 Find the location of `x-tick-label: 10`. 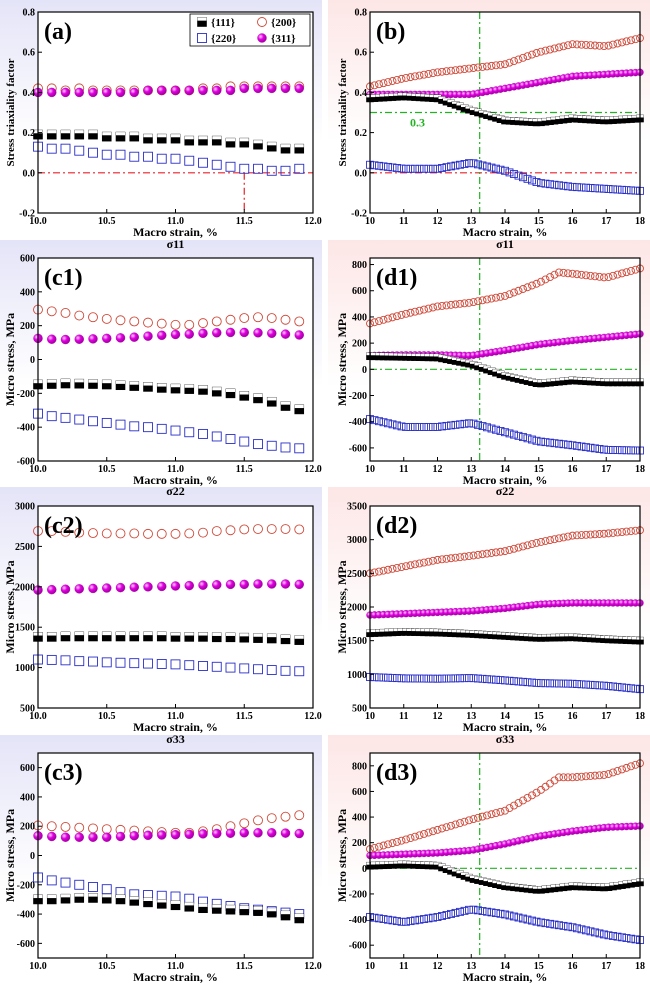

x-tick-label: 10 is located at coordinates (370, 966).